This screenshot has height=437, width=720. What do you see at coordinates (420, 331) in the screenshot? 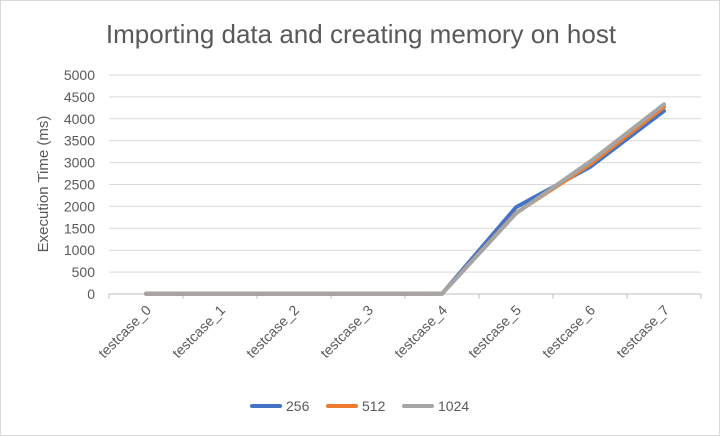
I see `x-tick-label: testcase_4` at bounding box center [420, 331].